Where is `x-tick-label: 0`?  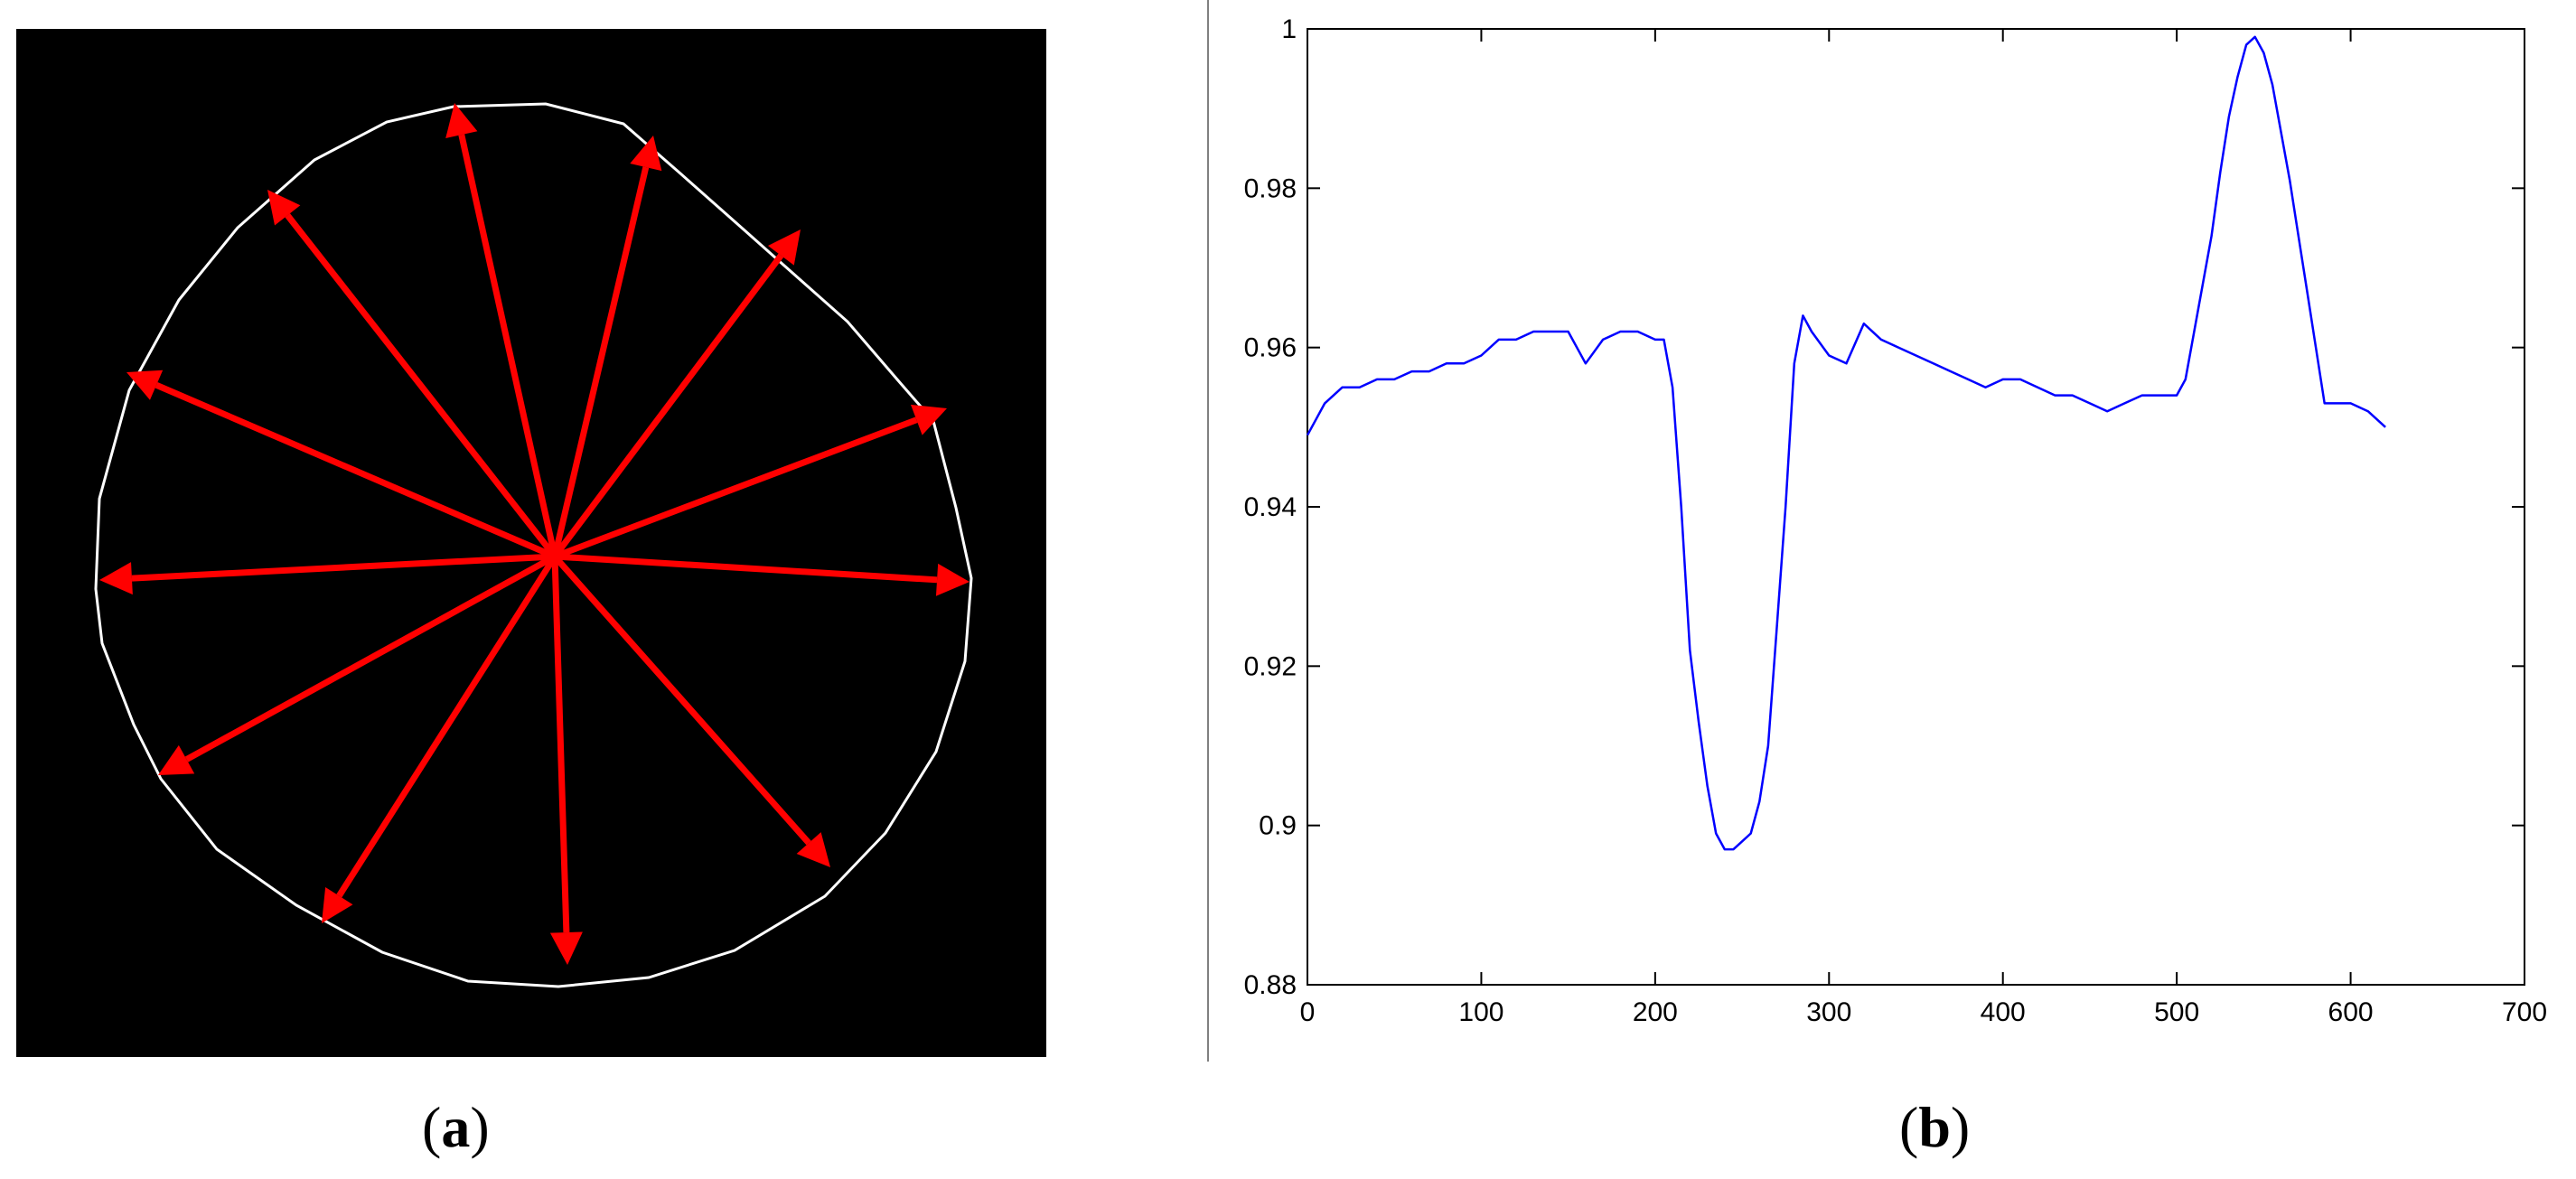 x-tick-label: 0 is located at coordinates (1308, 1012).